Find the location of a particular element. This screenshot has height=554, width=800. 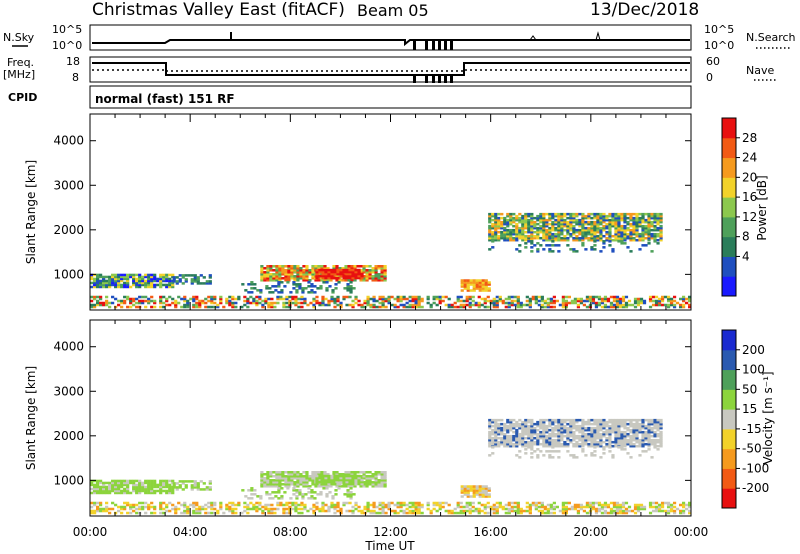

power-cell-2068 is located at coordinates (668, 301).